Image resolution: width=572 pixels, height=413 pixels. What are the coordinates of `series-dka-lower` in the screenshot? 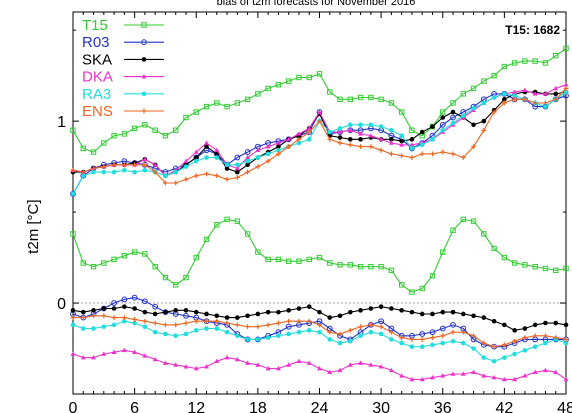 It's located at (319, 364).